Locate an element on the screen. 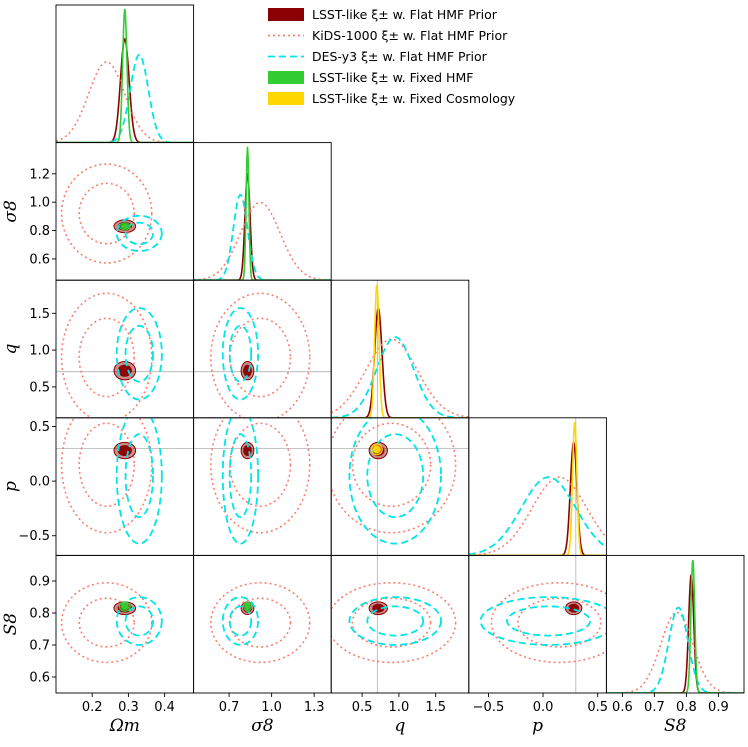 This screenshot has height=747, width=748. panel-p-q is located at coordinates (400, 486).